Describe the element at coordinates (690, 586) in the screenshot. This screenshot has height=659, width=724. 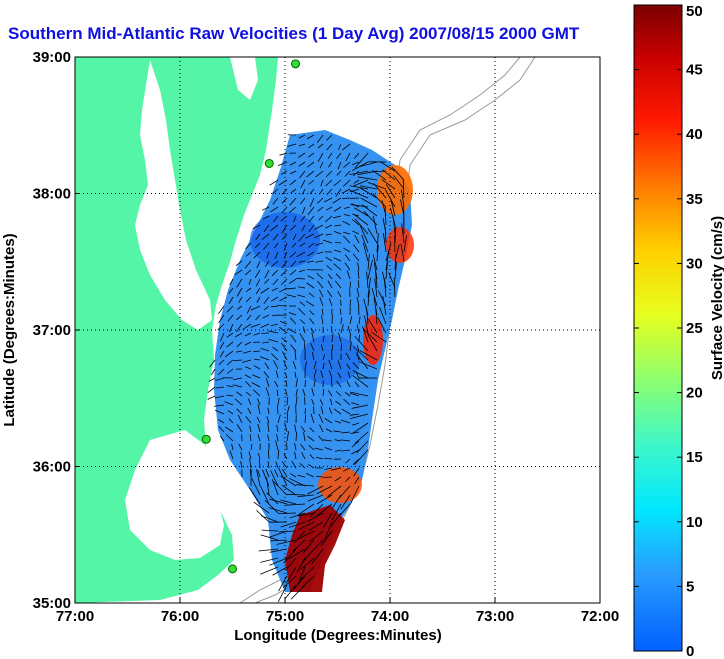
I see `colorbar-tick-label: 5` at that location.